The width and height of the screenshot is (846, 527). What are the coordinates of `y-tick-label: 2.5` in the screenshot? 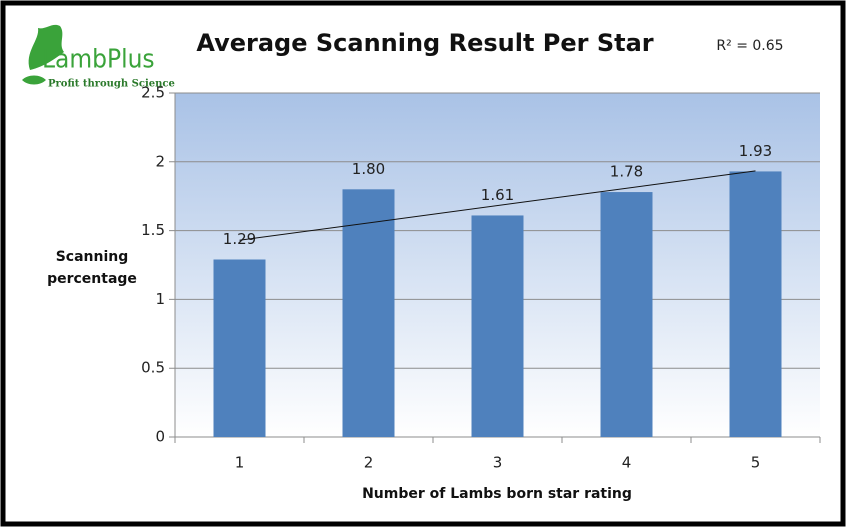 It's located at (153, 93).